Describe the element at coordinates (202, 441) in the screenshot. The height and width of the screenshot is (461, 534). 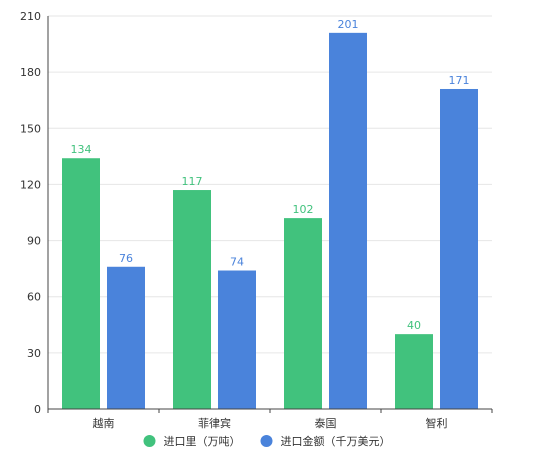
I see `legend-label: 进口里（万吨）` at that location.